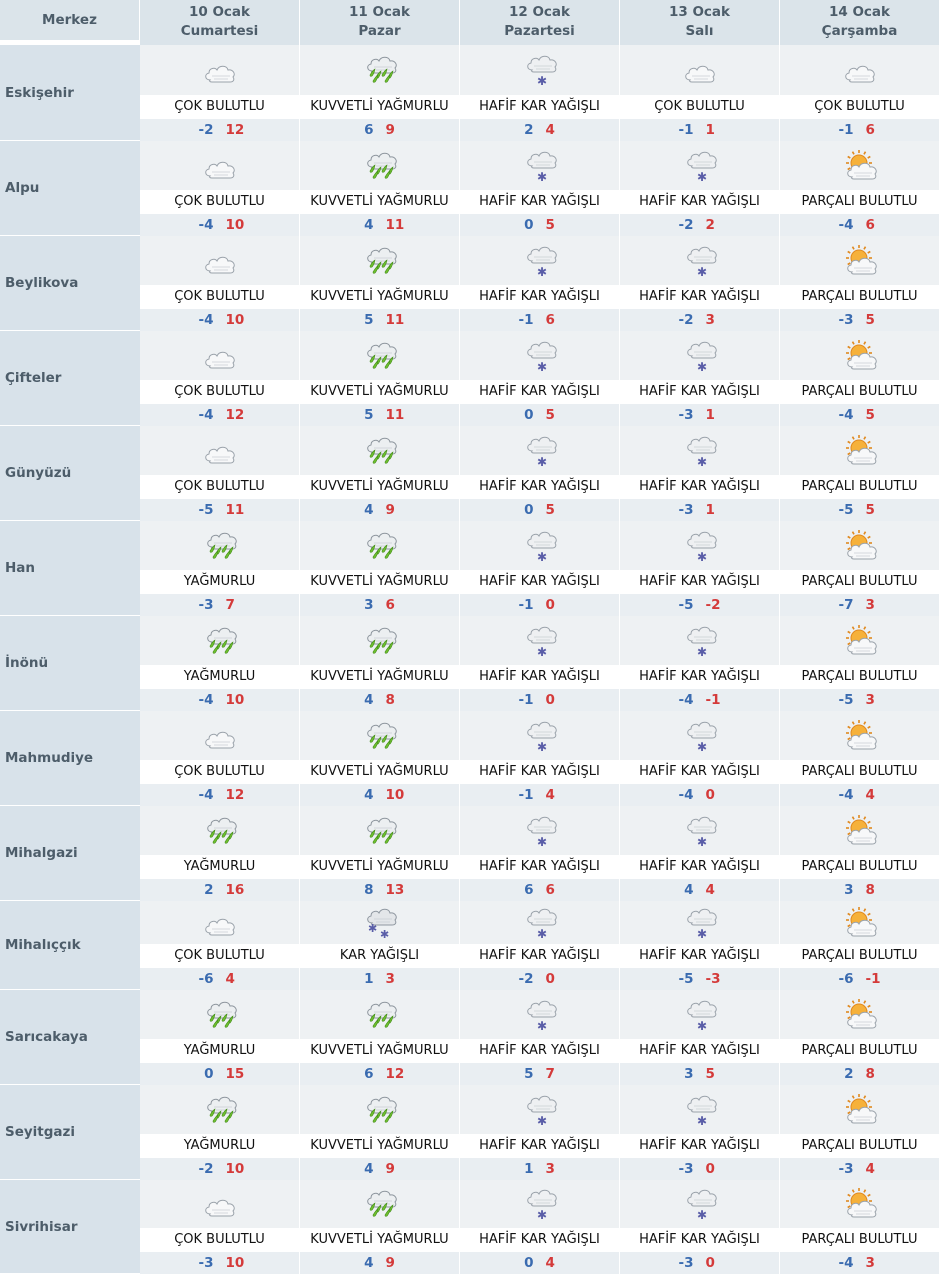  What do you see at coordinates (70, 378) in the screenshot?
I see `location-name: Çifteler` at bounding box center [70, 378].